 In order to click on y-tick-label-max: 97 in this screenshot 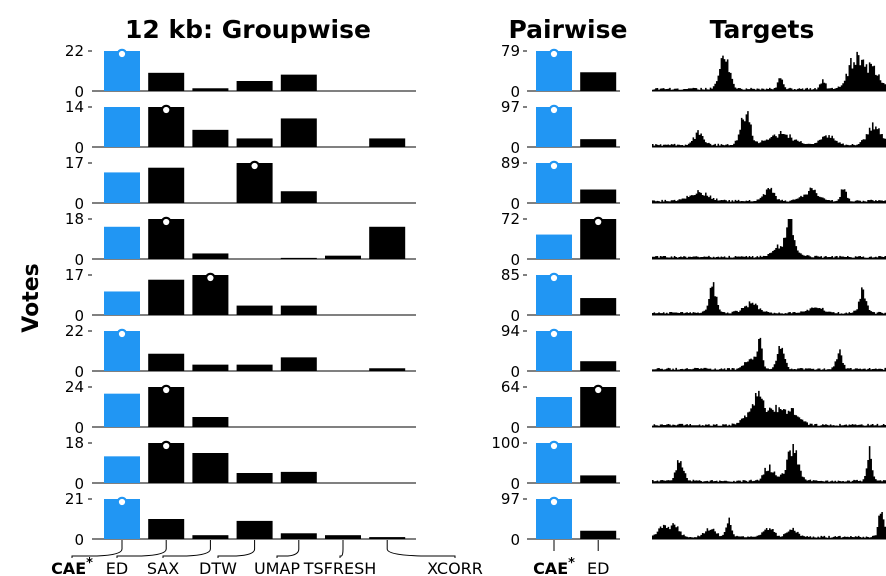, I will do `click(510, 499)`.